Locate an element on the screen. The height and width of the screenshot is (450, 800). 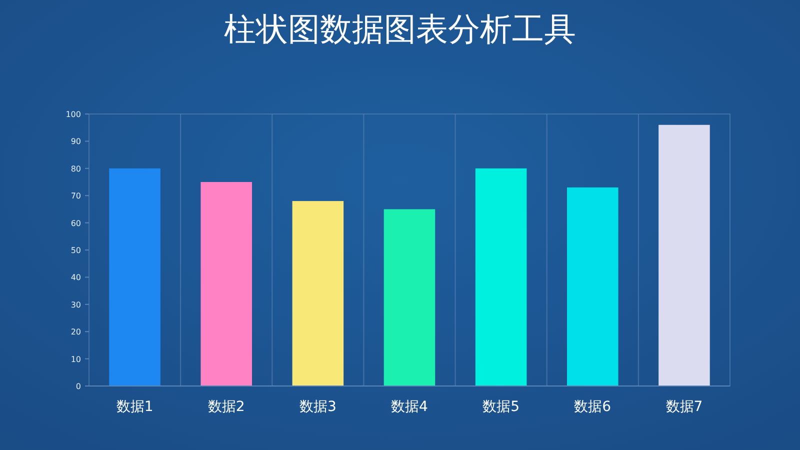
x-tick-label: 数据1 is located at coordinates (135, 407).